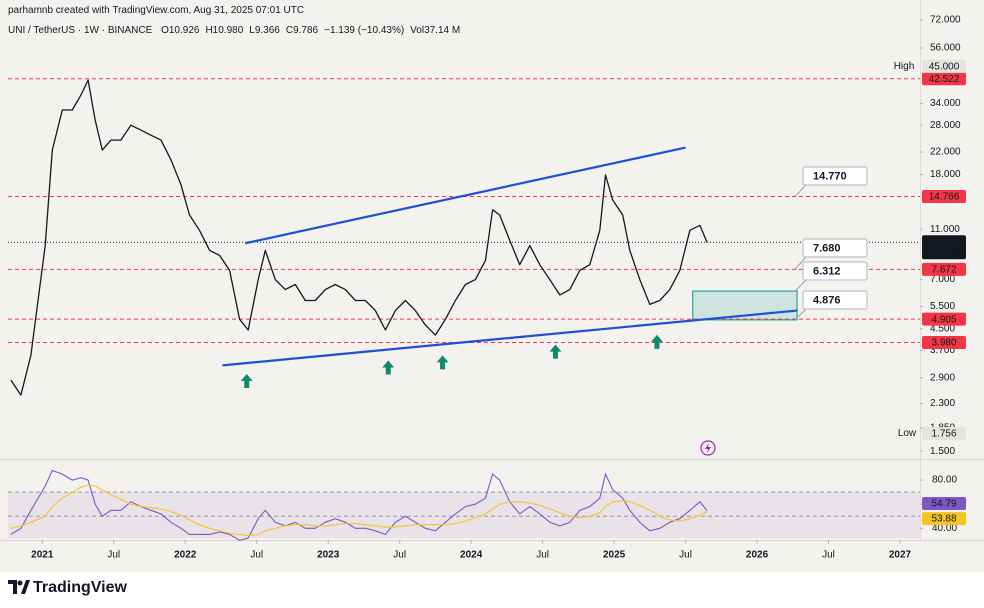  What do you see at coordinates (708, 448) in the screenshot?
I see `alert-icon` at bounding box center [708, 448].